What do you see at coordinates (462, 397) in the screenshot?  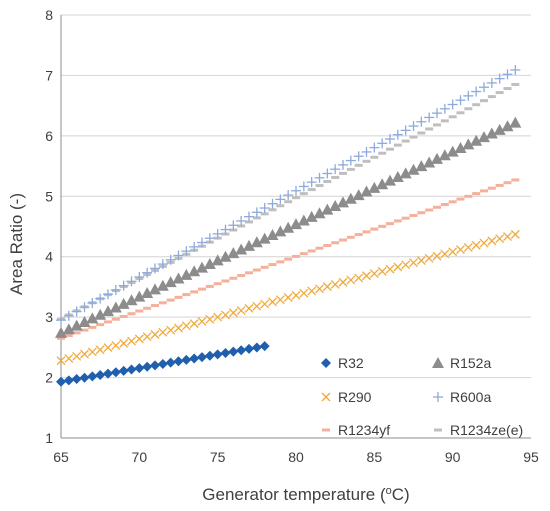 I see `legend-item: R600a` at bounding box center [462, 397].